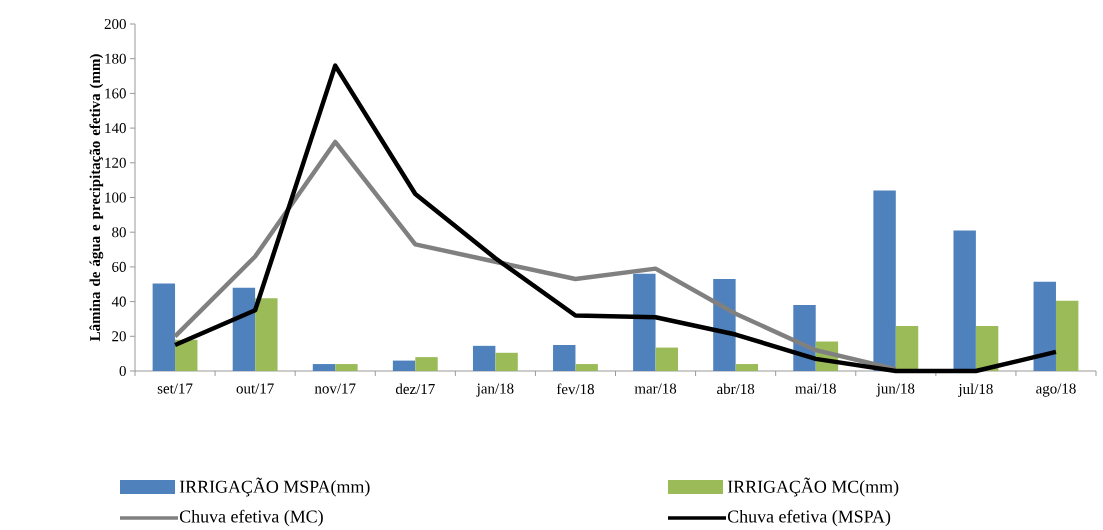 This screenshot has width=1103, height=530. What do you see at coordinates (96, 198) in the screenshot?
I see `y-axis-title: Lâmina de água e precipitação efetiva (mm)` at bounding box center [96, 198].